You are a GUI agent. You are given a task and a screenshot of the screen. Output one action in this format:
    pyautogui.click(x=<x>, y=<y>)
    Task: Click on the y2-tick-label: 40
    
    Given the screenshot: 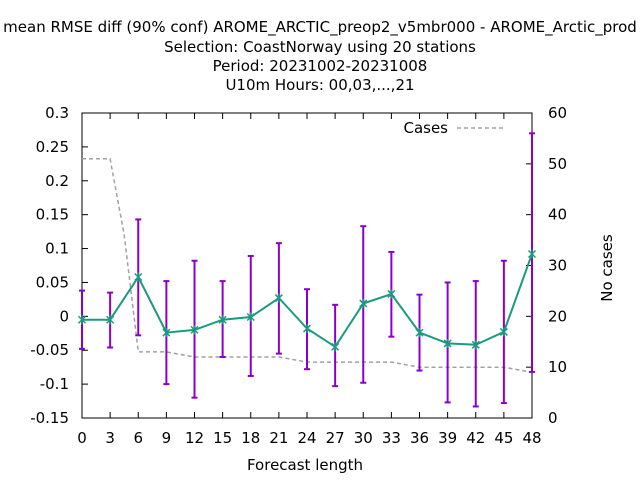 What is the action you would take?
    pyautogui.click(x=557, y=215)
    